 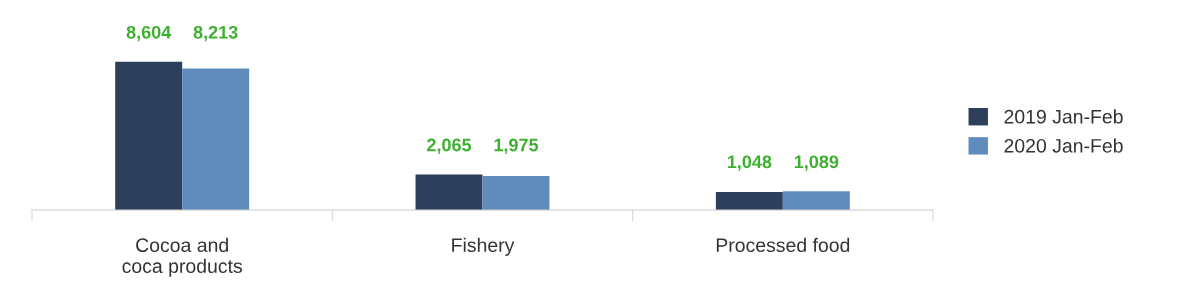 I want to click on x-tick-label: Fishery, so click(x=483, y=246).